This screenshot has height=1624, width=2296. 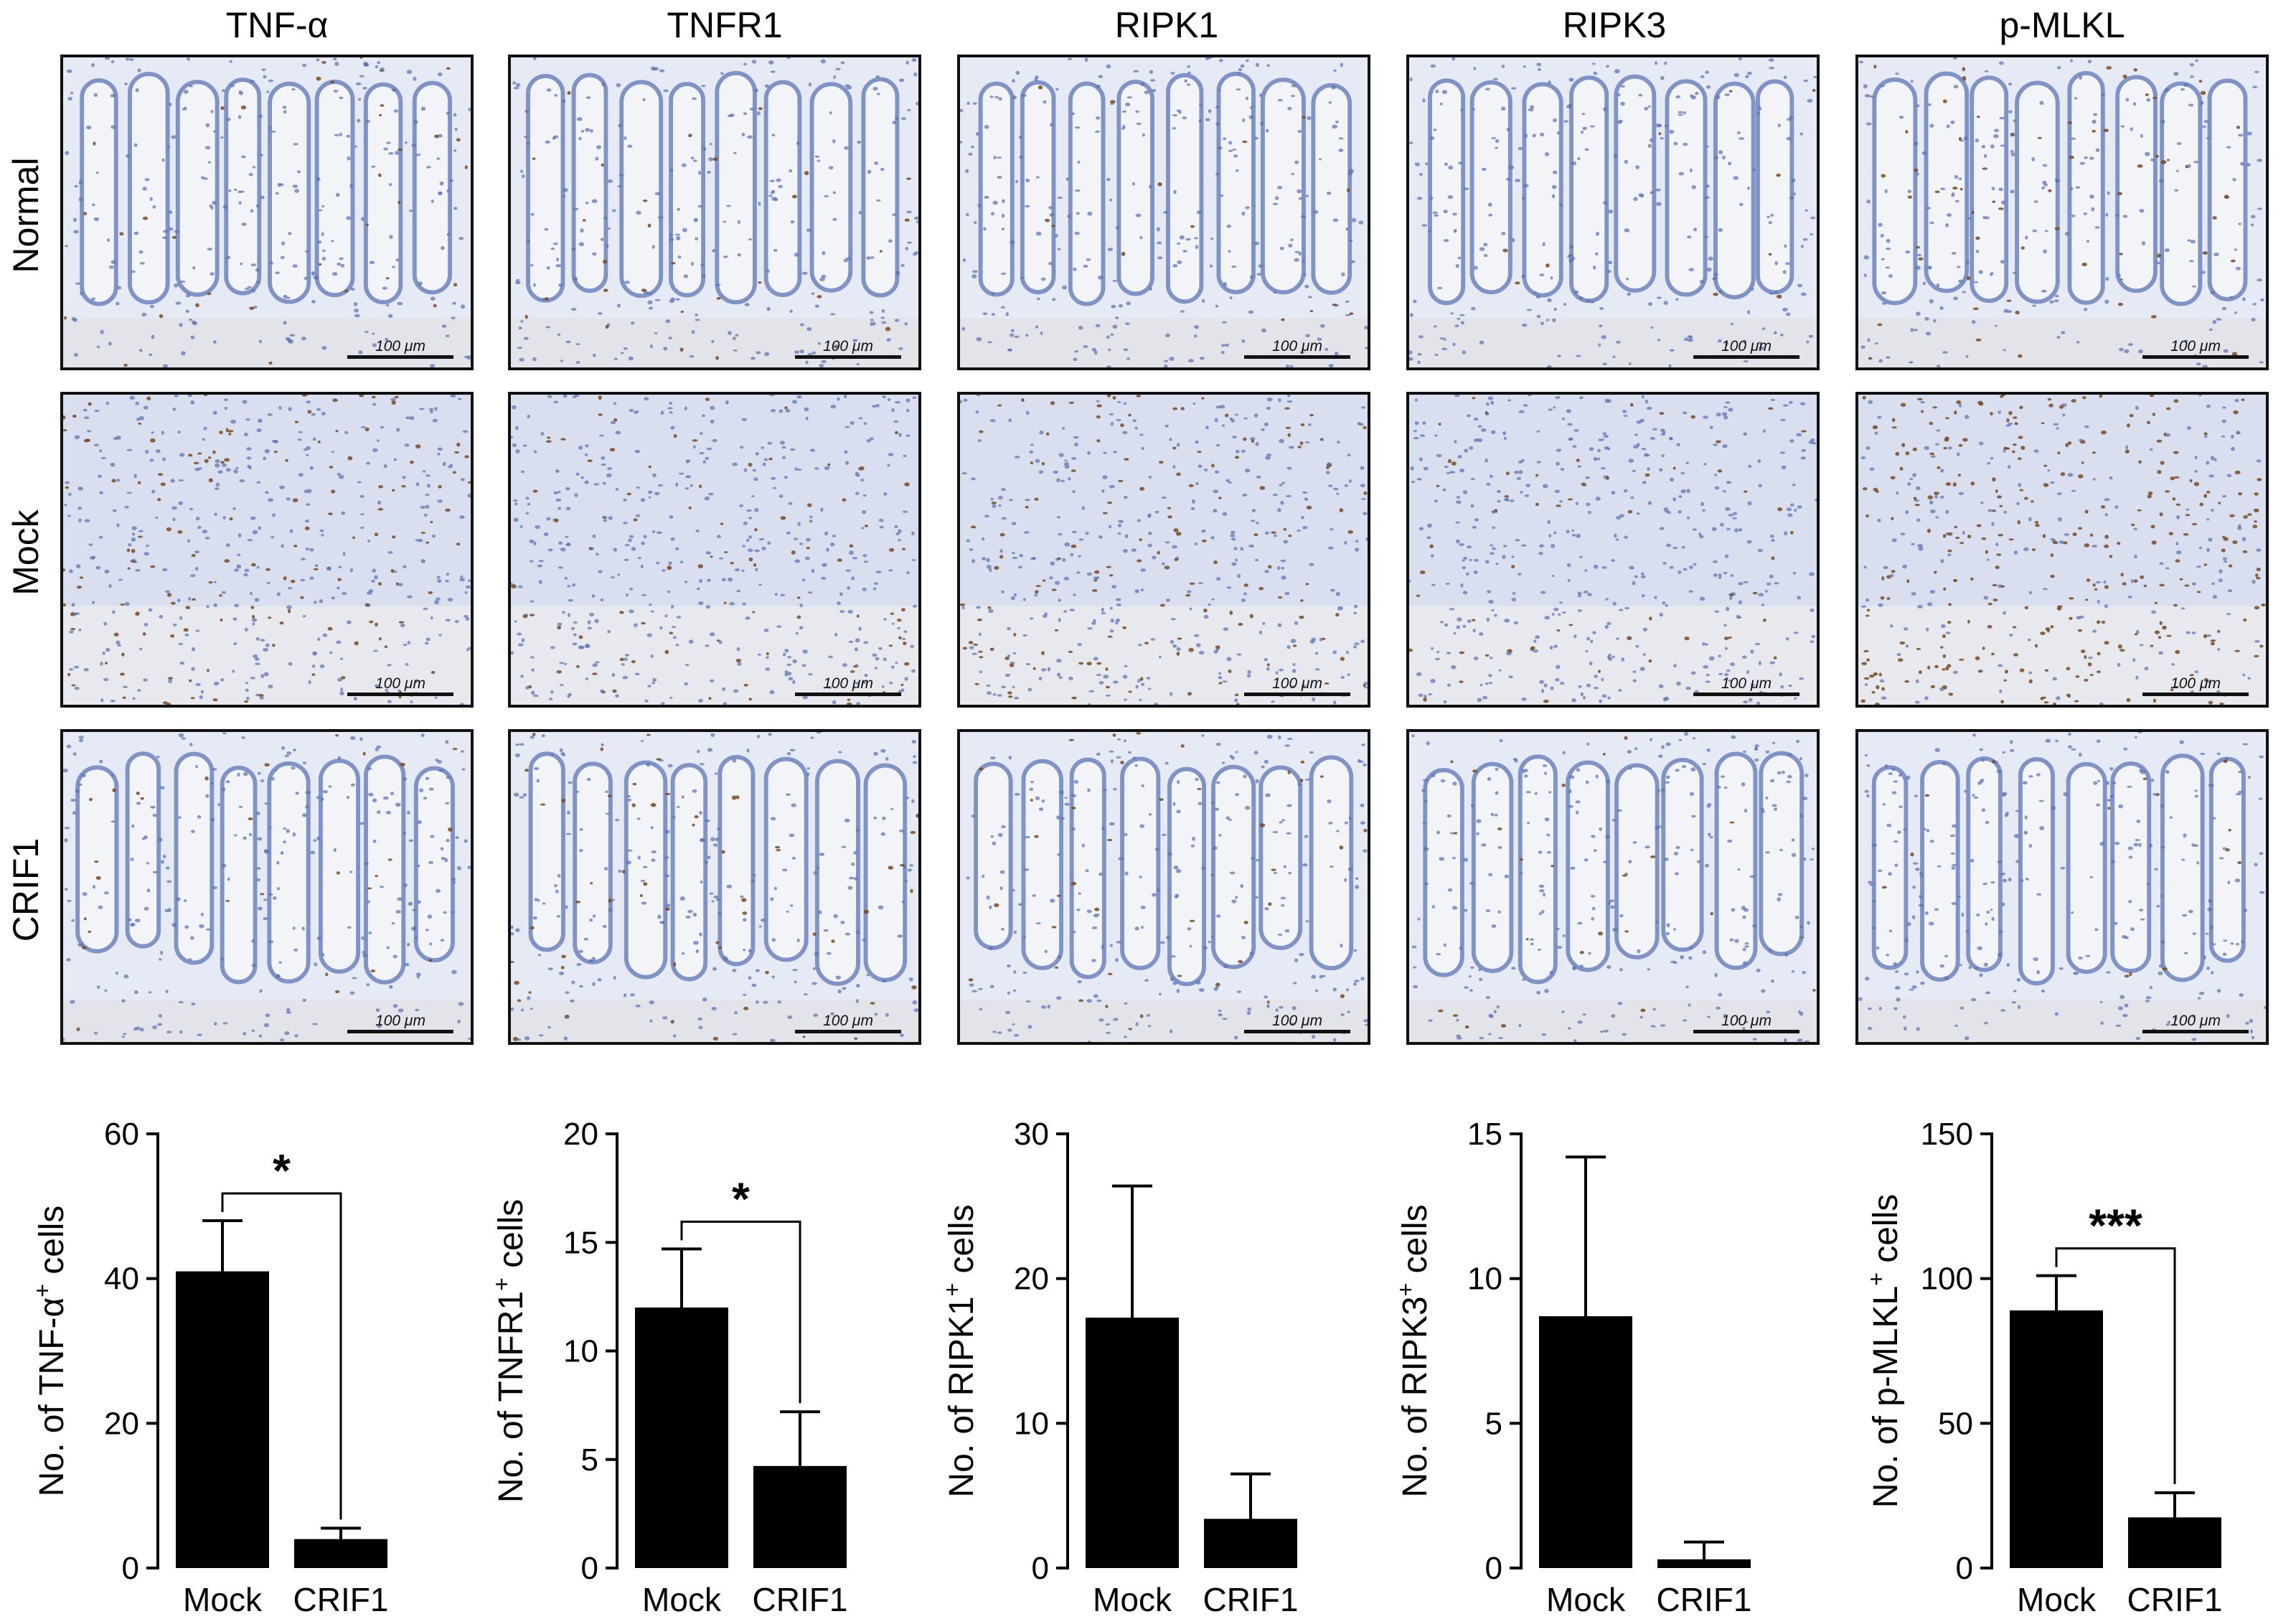 I want to click on chart-ripk1: 0 10 20 30 Mock CRIF1 No. of RIPK1+ cells, so click(x=1119, y=1367).